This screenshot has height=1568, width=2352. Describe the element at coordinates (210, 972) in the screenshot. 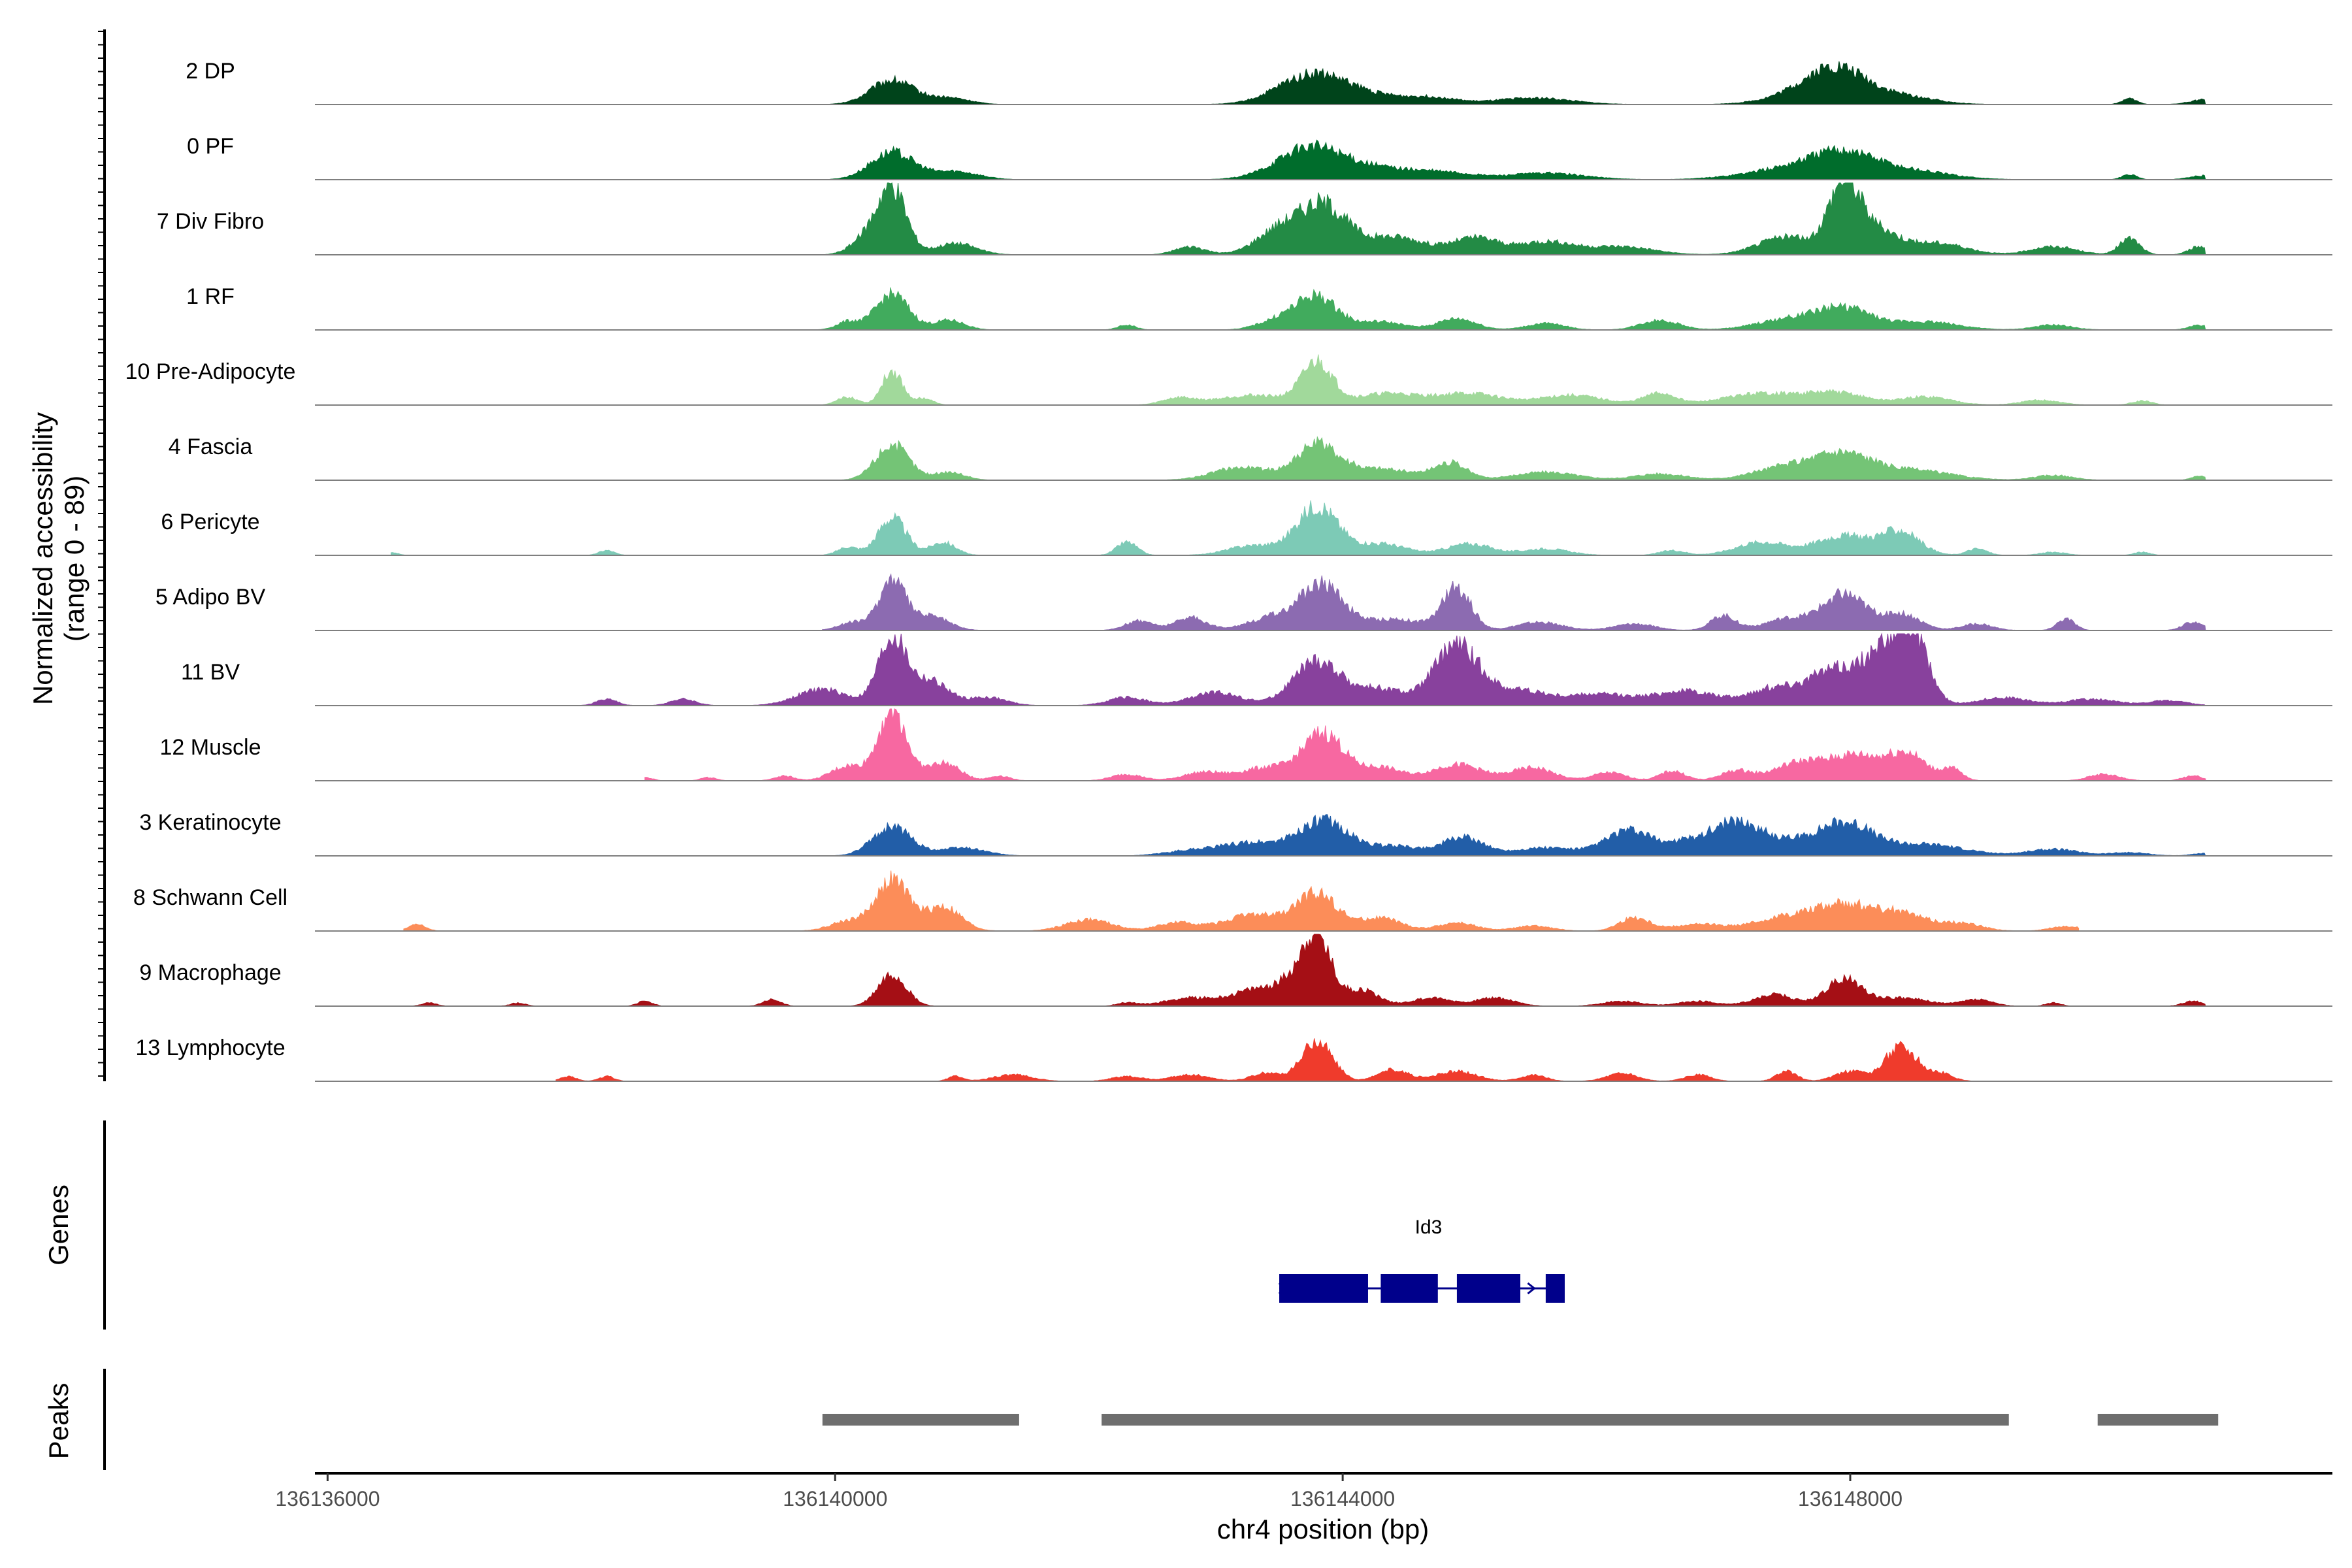

I see `track-label: 9 Macrophage` at that location.